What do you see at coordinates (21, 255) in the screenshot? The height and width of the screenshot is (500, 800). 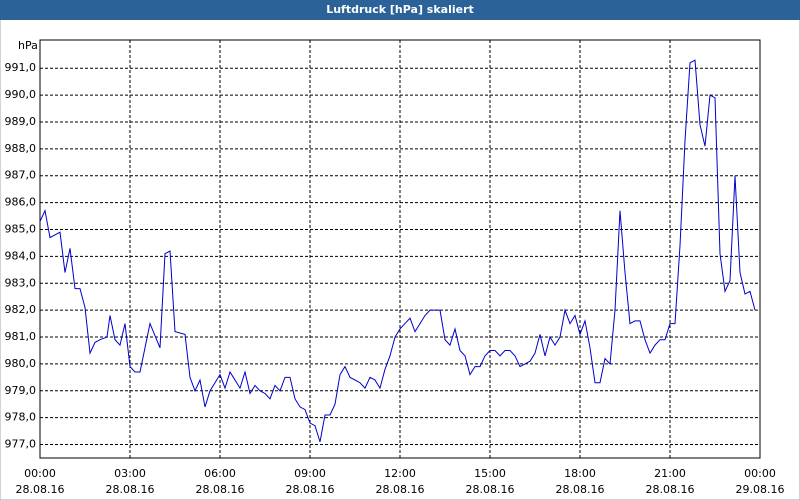 I see `y-tick-label: 984,0` at bounding box center [21, 255].